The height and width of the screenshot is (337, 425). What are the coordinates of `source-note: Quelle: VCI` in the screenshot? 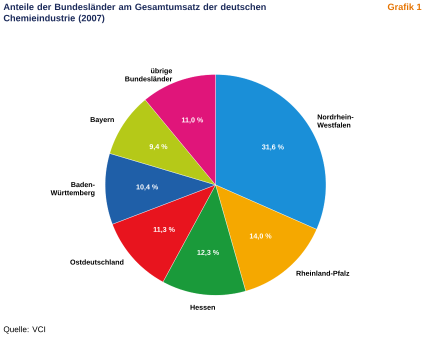 It's located at (25, 330).